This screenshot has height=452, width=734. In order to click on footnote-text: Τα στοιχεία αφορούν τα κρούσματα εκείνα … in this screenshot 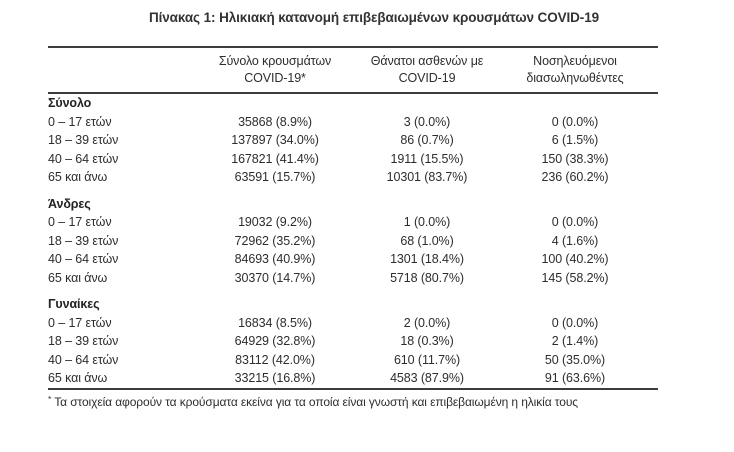, I will do `click(316, 402)`.